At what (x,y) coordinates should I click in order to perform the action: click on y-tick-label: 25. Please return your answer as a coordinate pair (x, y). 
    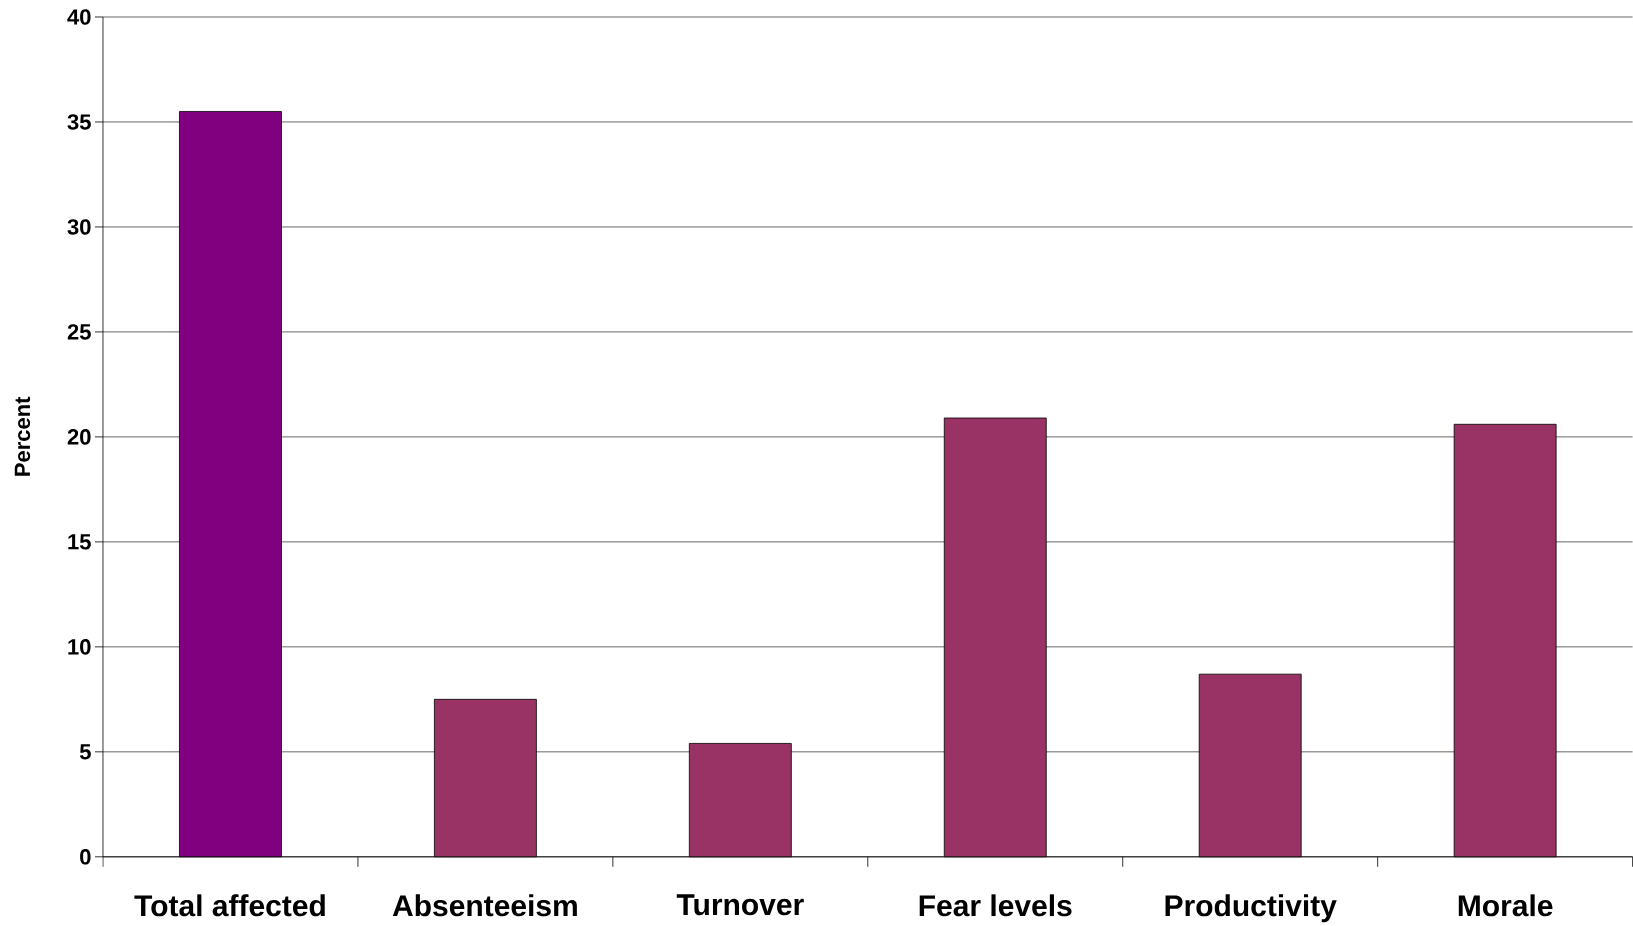
    Looking at the image, I should click on (79, 332).